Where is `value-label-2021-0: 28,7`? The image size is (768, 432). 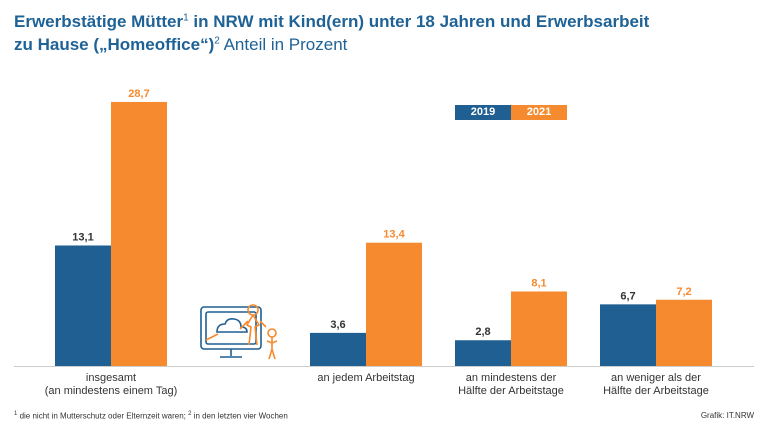
value-label-2021-0: 28,7 is located at coordinates (138, 94).